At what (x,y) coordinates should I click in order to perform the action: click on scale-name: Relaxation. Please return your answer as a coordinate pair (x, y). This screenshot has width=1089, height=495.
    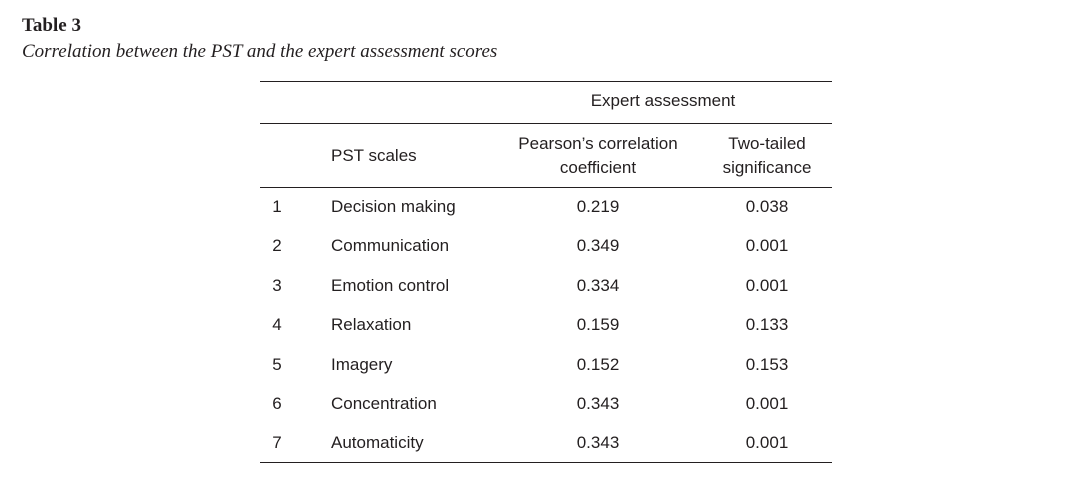
    Looking at the image, I should click on (371, 325).